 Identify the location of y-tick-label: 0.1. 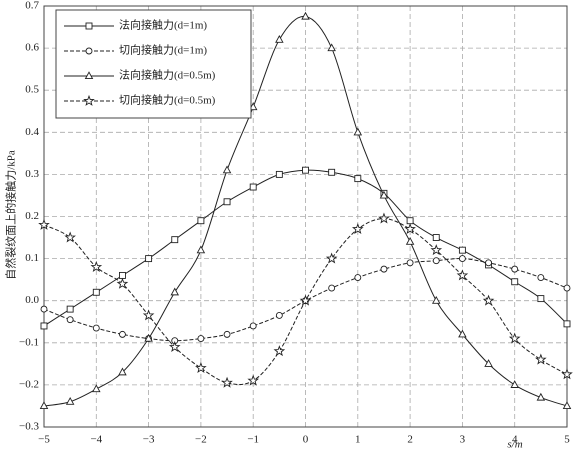
(32, 258).